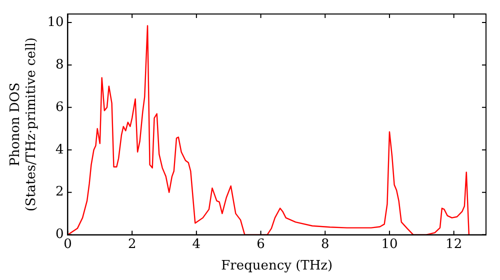 The height and width of the screenshot is (280, 500). Describe the element at coordinates (55, 22) in the screenshot. I see `y-tick-label: 10` at that location.